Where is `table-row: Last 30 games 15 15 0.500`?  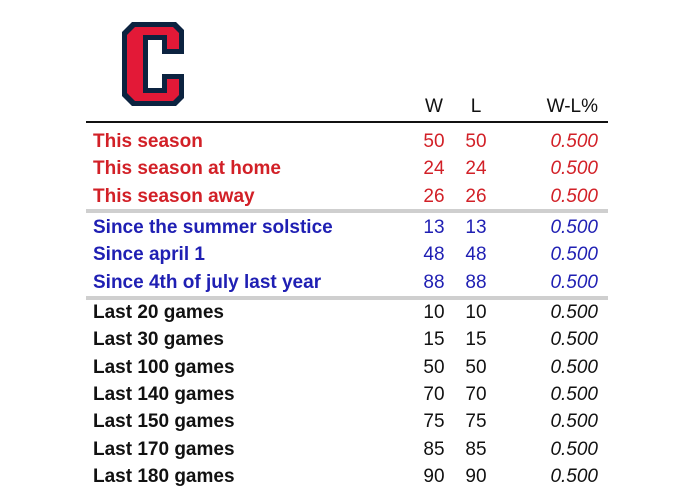 table-row: Last 30 games 15 15 0.500 is located at coordinates (350, 340).